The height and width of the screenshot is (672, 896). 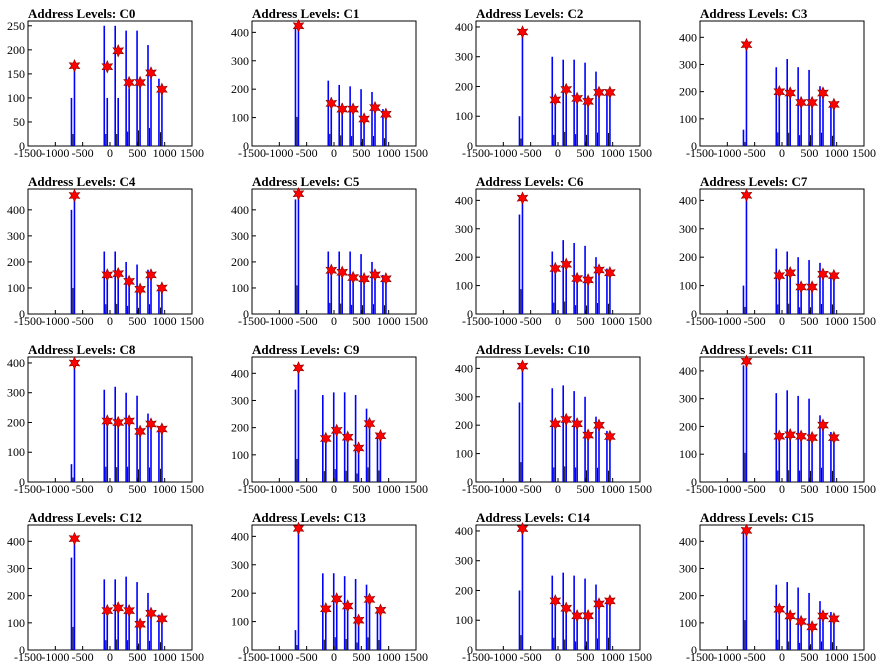 What do you see at coordinates (306, 349) in the screenshot?
I see `chart-title: Address Levels: C9` at bounding box center [306, 349].